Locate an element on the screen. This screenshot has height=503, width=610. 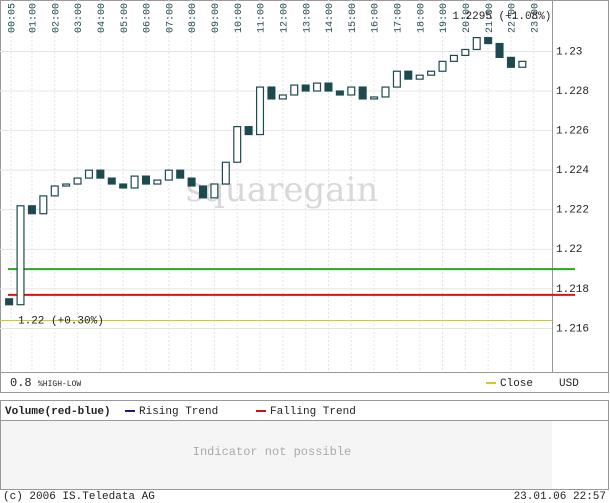
x-tick-label: 02:00 is located at coordinates (56, 18).